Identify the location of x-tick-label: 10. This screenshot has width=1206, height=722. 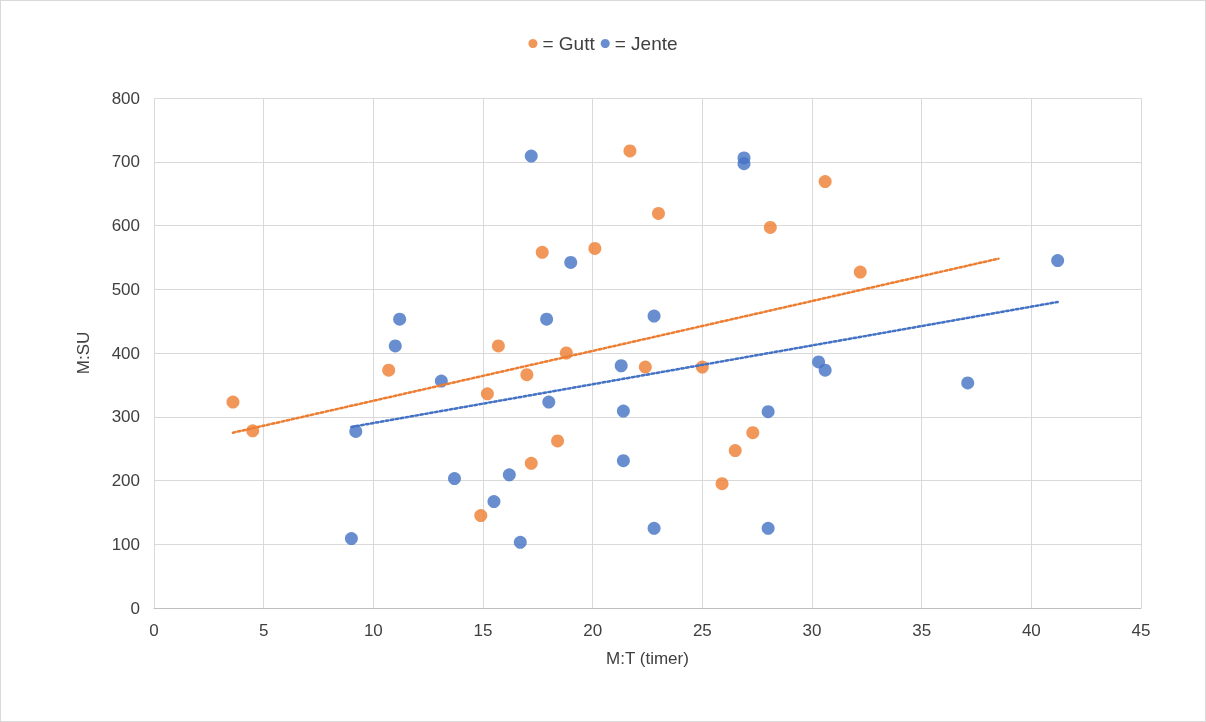
(373, 630).